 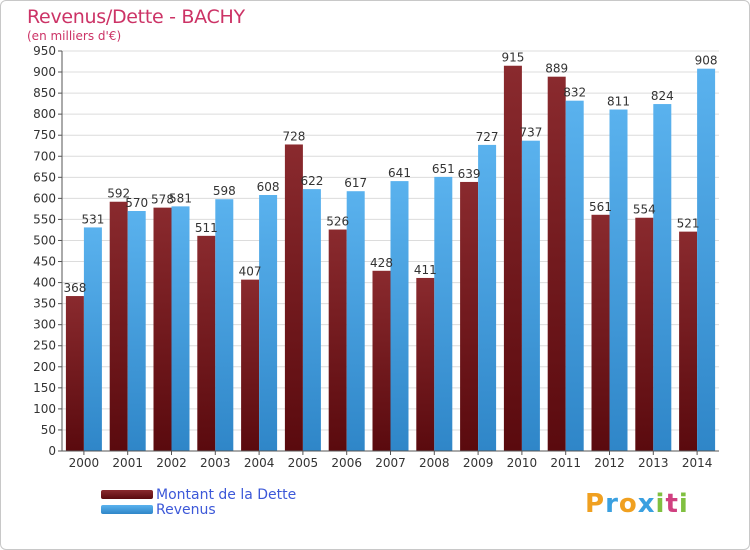 What do you see at coordinates (44, 72) in the screenshot?
I see `y-tick-label: 900` at bounding box center [44, 72].